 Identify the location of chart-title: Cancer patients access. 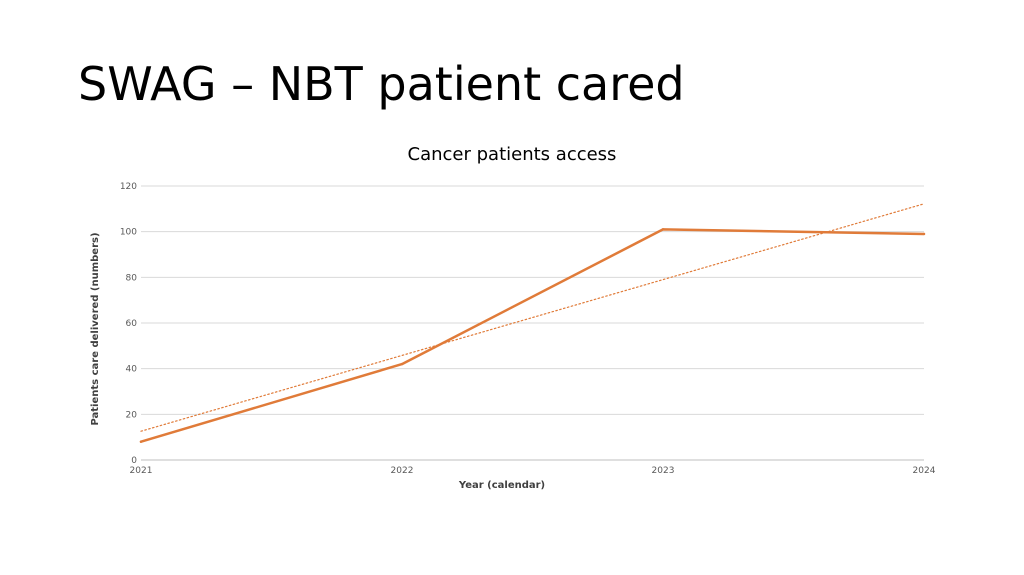
(512, 154).